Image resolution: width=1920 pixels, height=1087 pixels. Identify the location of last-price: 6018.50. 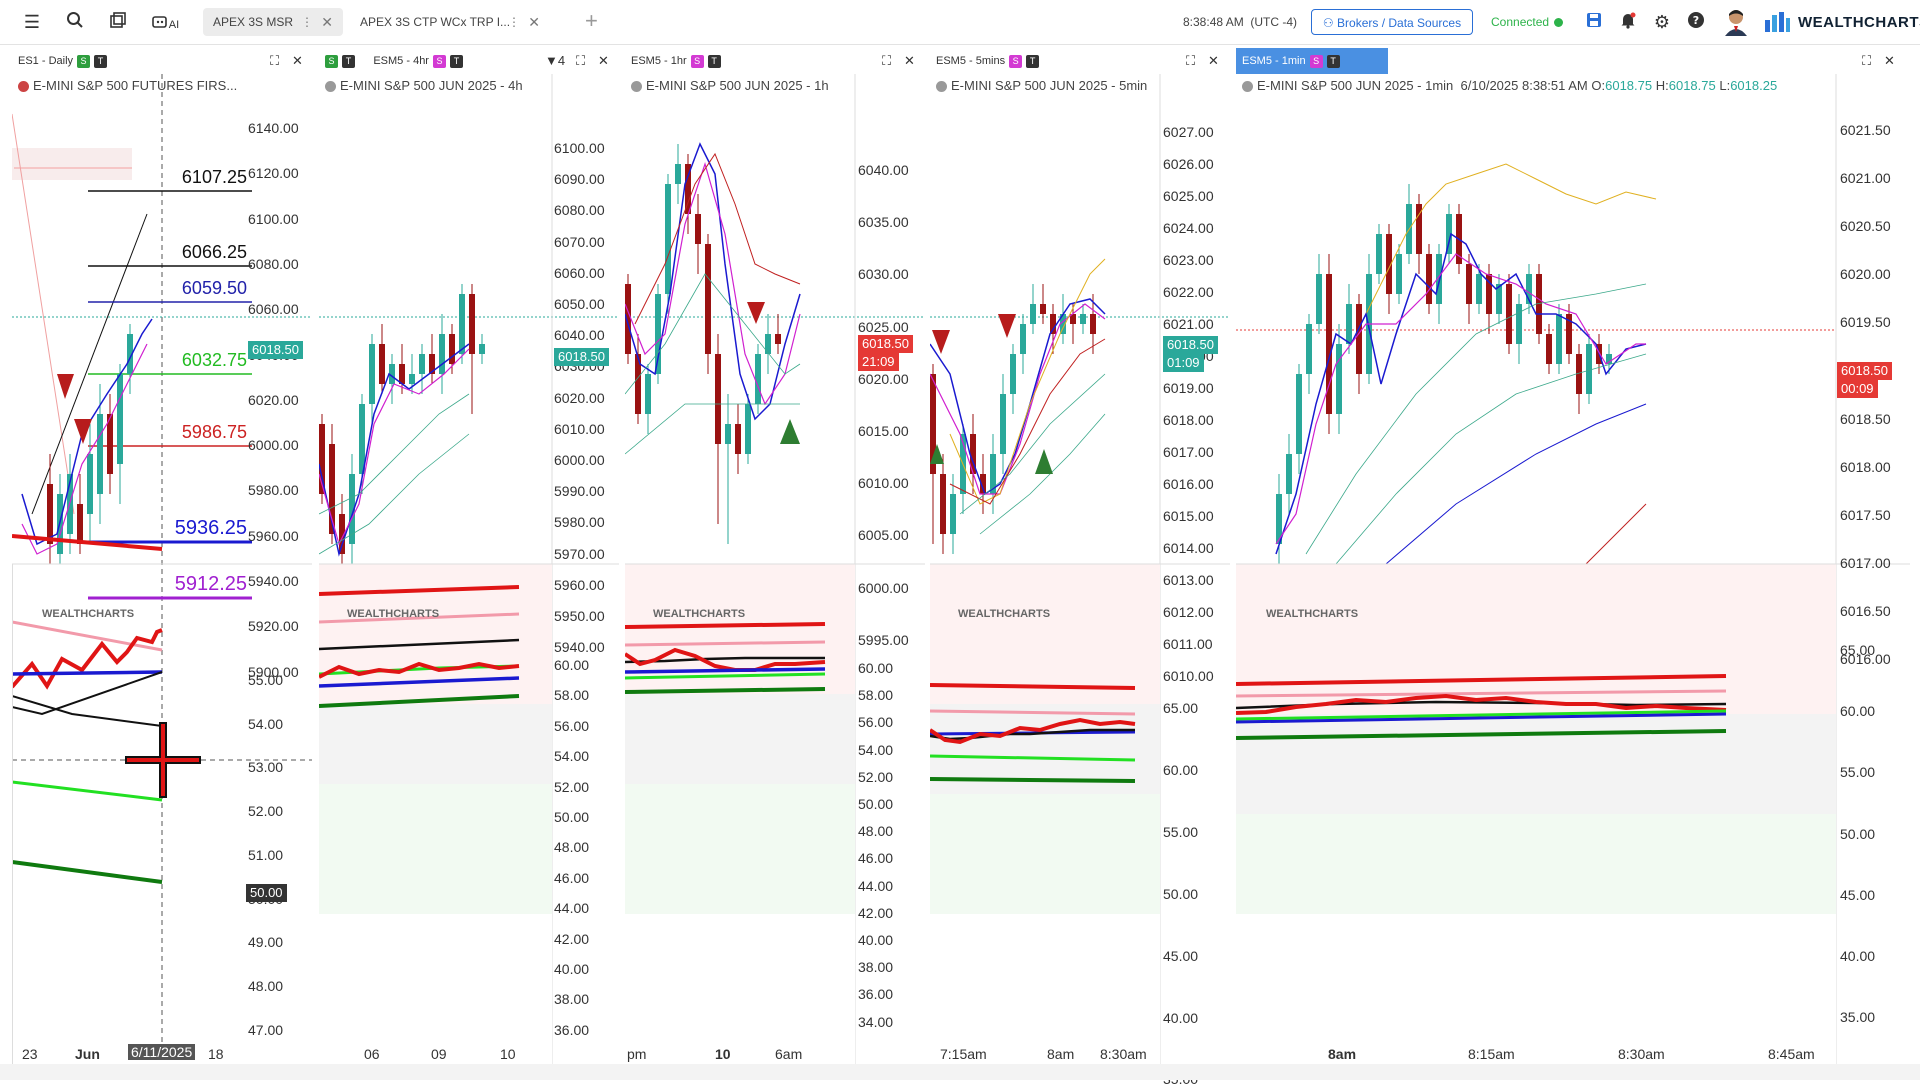
(1864, 370).